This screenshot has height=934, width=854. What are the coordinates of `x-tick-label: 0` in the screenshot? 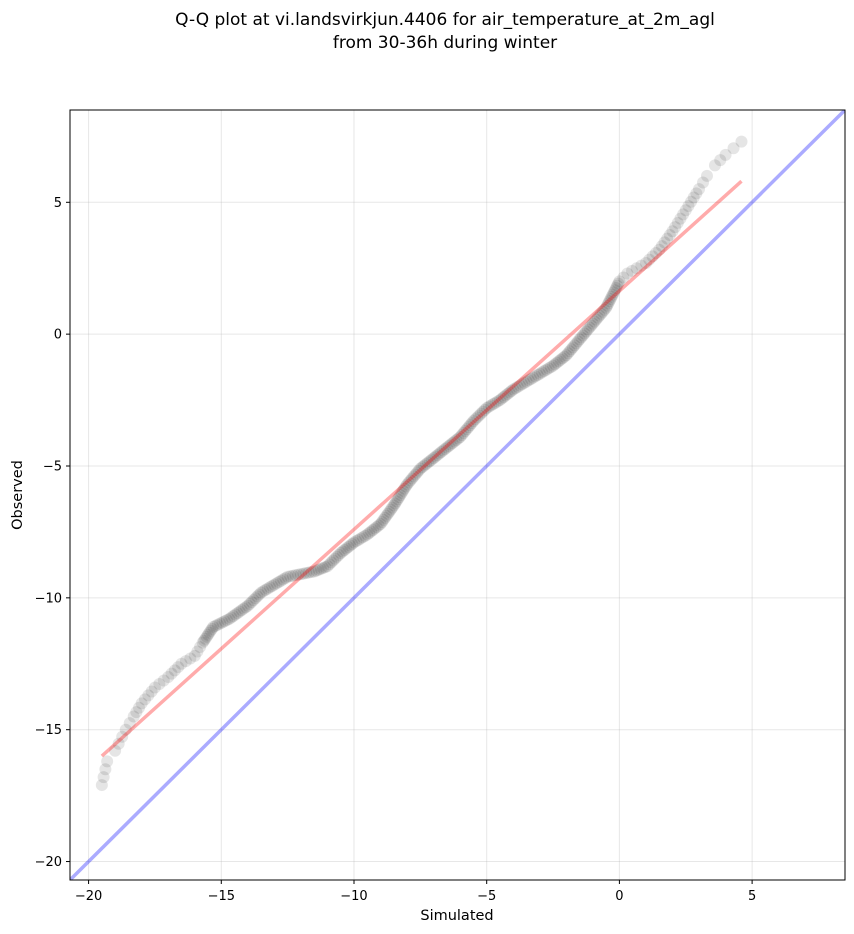 It's located at (619, 896).